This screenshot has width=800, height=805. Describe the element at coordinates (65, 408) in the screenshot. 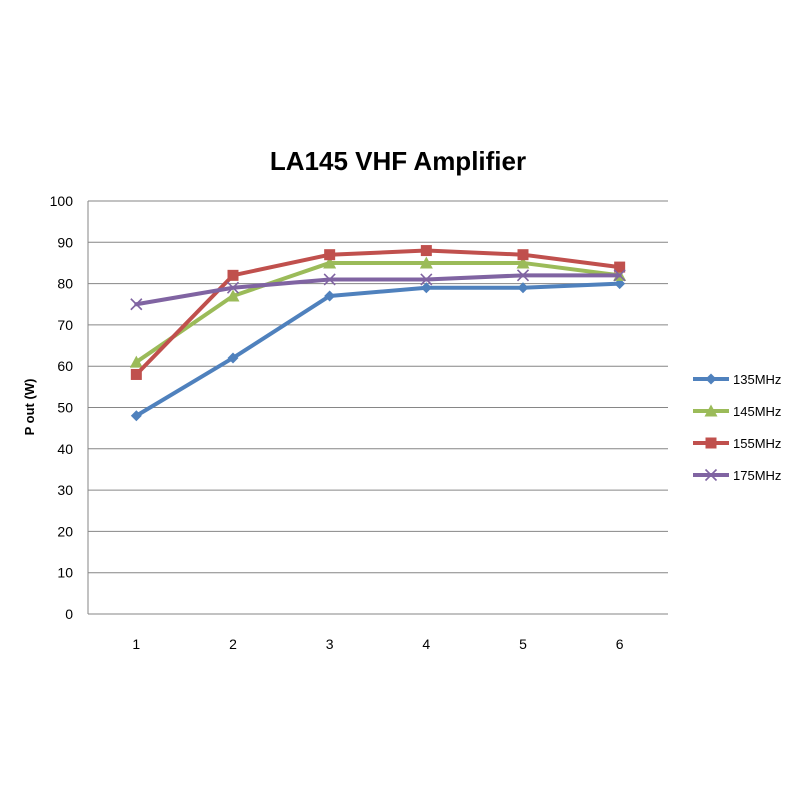

I see `y-tick-label: 50` at that location.